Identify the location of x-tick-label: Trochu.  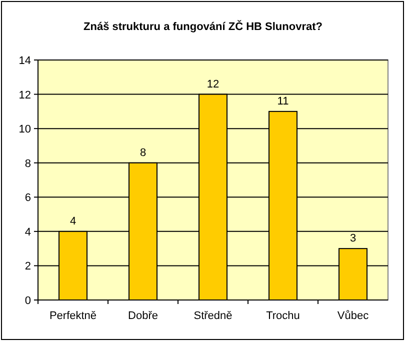
(283, 316).